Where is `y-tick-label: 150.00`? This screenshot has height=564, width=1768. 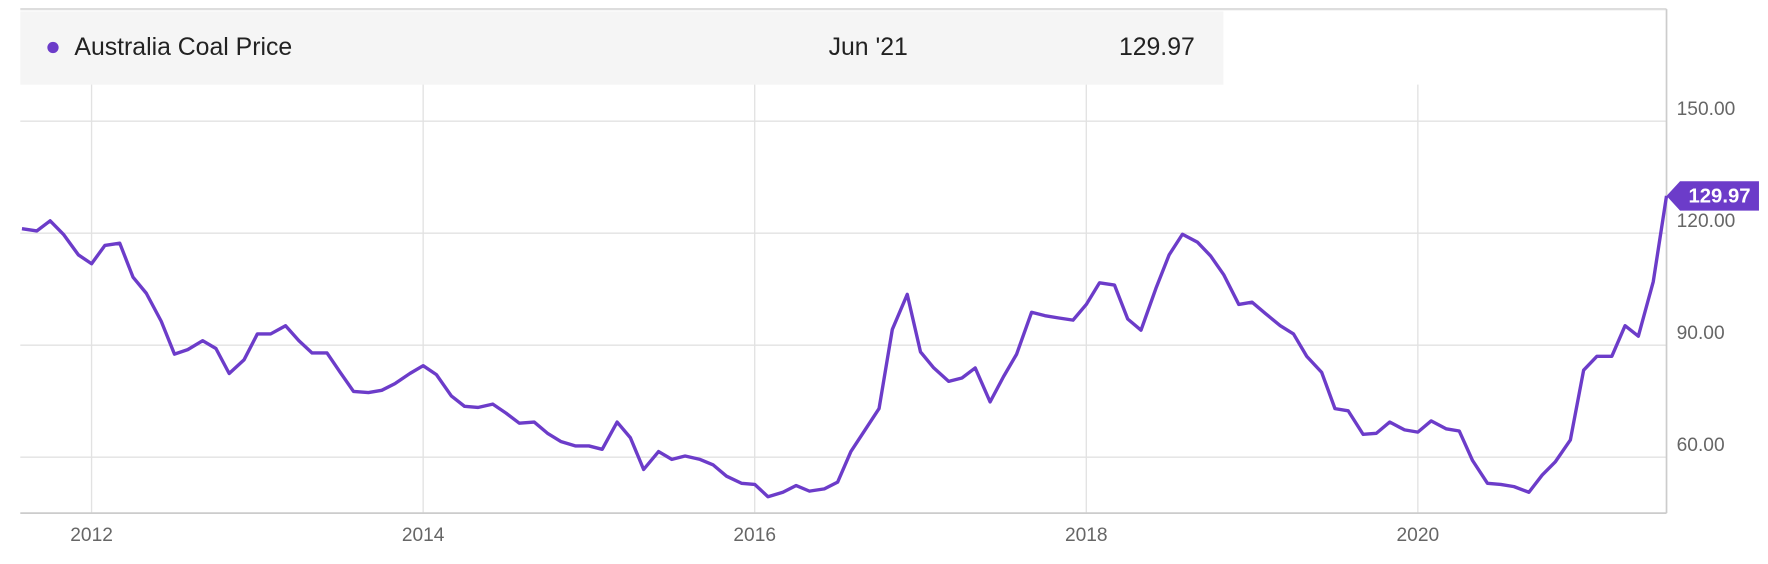
y-tick-label: 150.00 is located at coordinates (1706, 109).